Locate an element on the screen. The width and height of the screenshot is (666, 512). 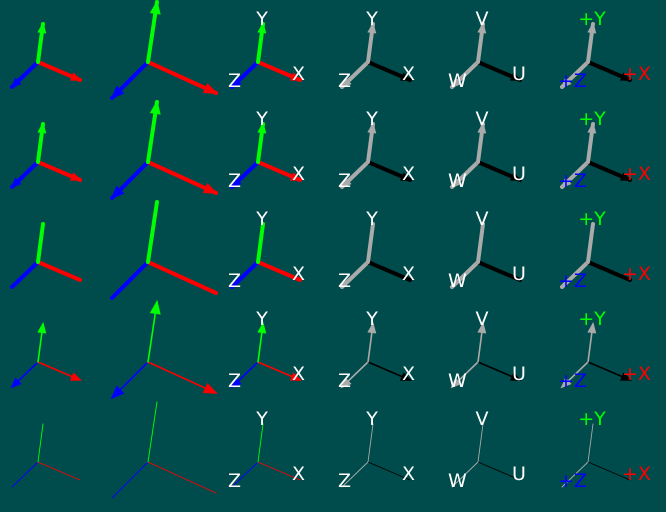
axis-triad-thick-arrows-2-mono-xyz: X Y Z is located at coordinates (376, 150).